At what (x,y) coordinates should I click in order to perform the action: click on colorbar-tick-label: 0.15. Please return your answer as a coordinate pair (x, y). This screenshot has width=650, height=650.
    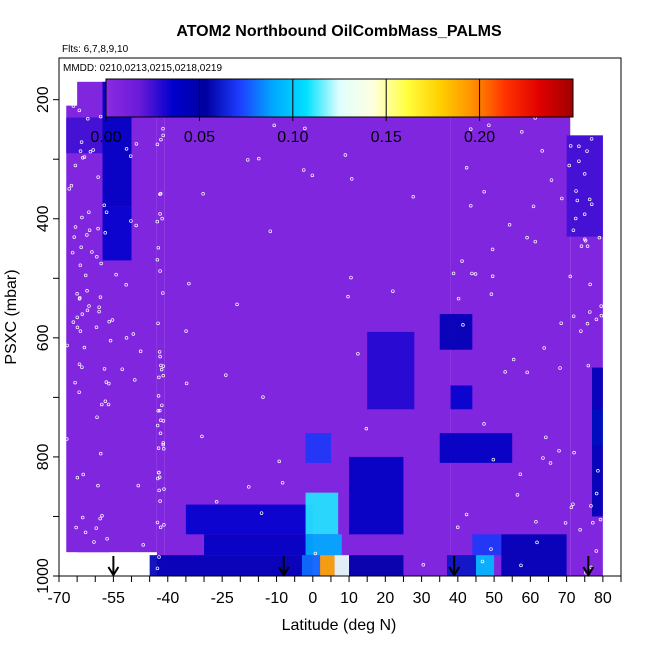
    Looking at the image, I should click on (386, 137).